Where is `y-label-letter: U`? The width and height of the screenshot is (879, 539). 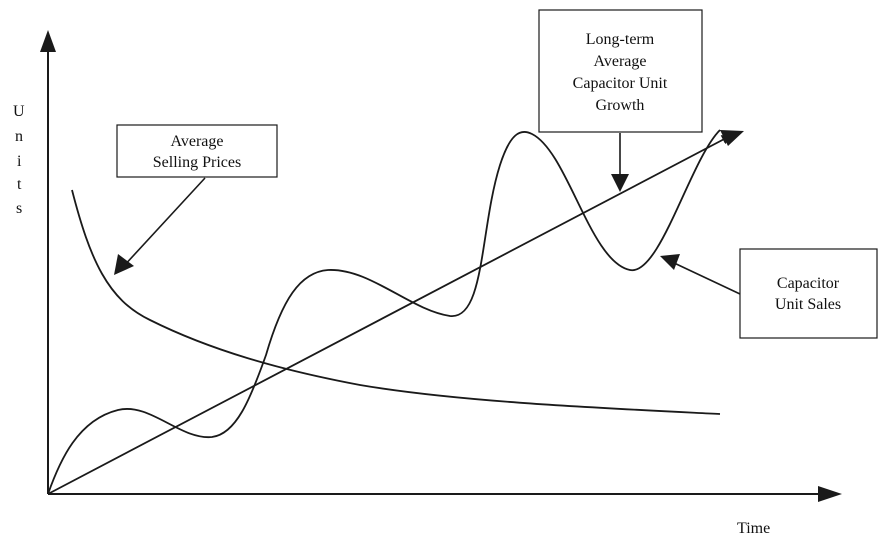 y-label-letter: U is located at coordinates (19, 111).